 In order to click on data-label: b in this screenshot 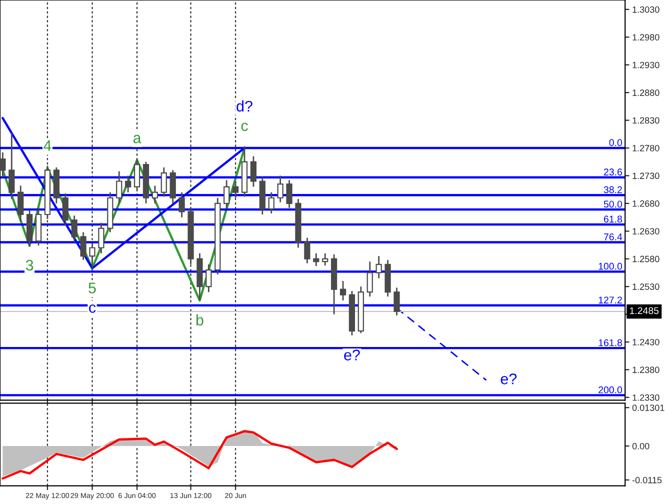, I will do `click(200, 320)`.